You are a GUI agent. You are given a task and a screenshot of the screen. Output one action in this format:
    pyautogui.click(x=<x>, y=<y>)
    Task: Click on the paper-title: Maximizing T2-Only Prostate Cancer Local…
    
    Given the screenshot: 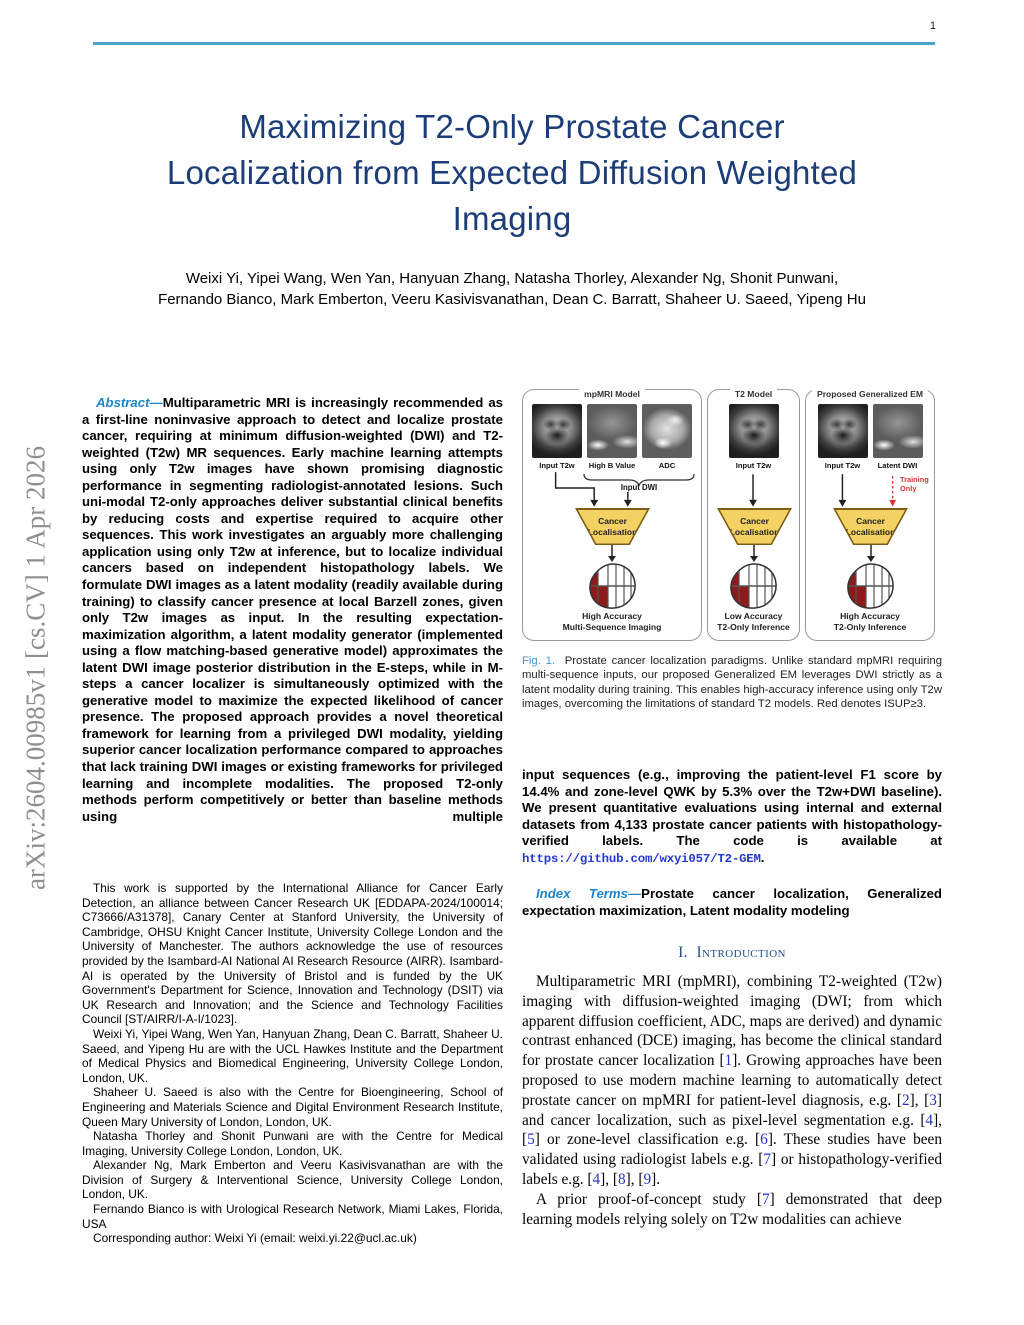 What is the action you would take?
    pyautogui.click(x=512, y=173)
    